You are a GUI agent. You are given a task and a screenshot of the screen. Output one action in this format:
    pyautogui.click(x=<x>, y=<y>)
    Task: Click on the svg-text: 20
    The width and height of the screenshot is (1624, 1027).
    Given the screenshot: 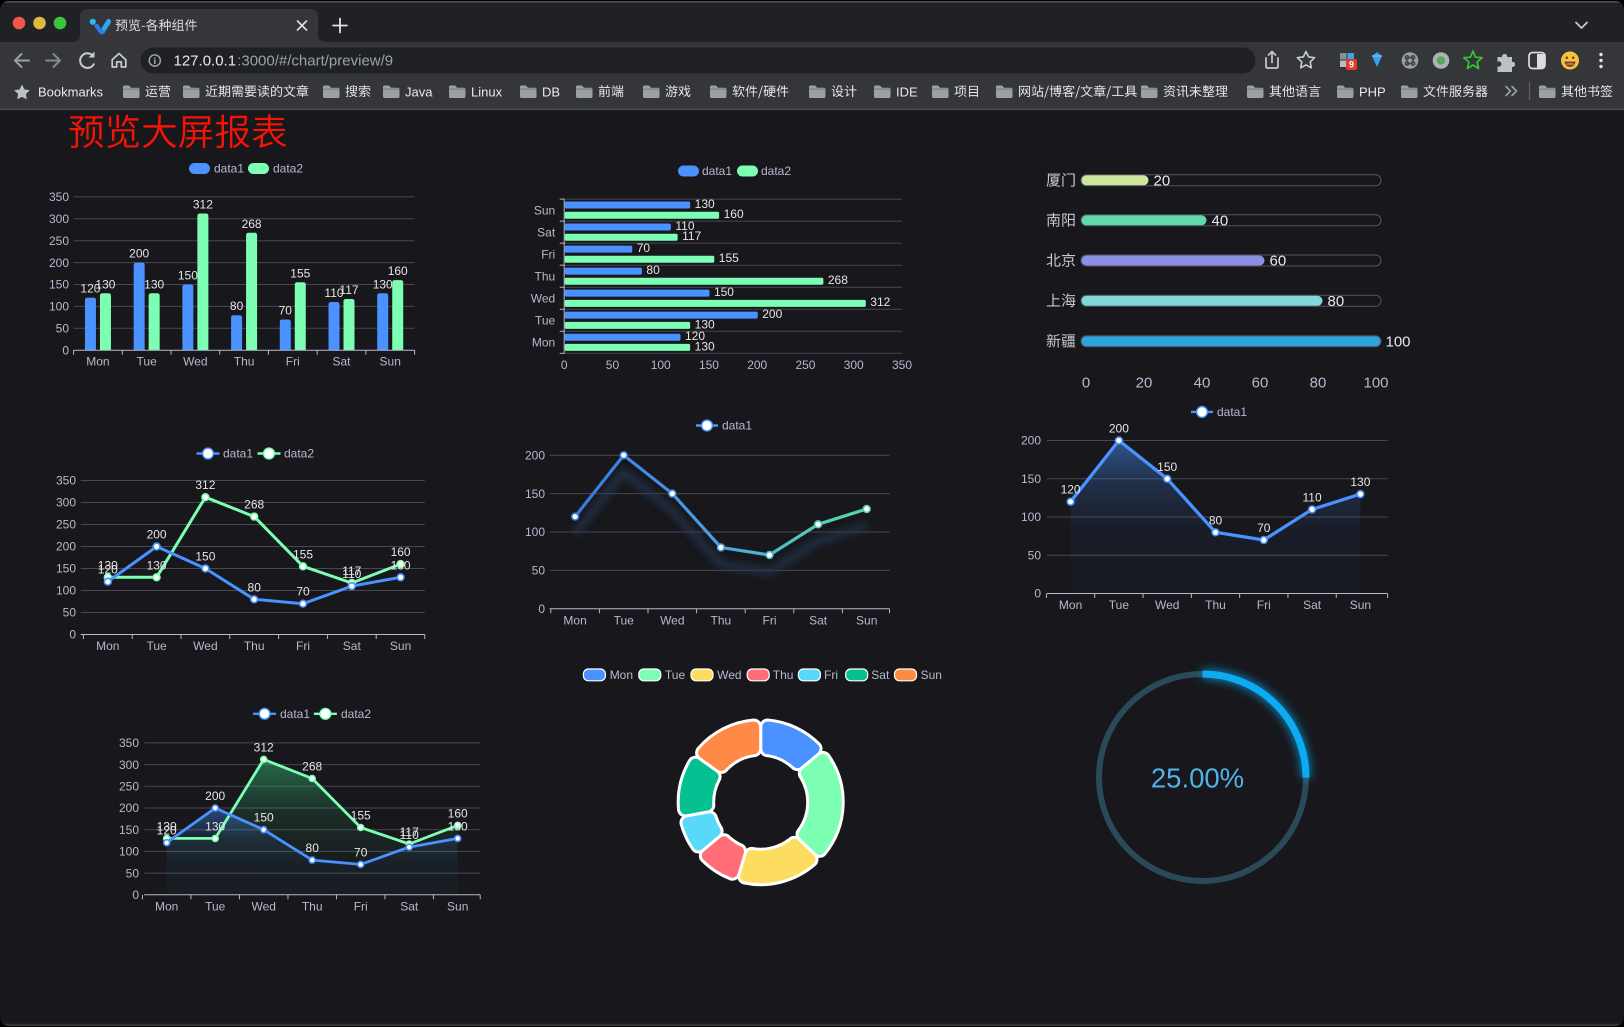 What is the action you would take?
    pyautogui.click(x=1144, y=383)
    